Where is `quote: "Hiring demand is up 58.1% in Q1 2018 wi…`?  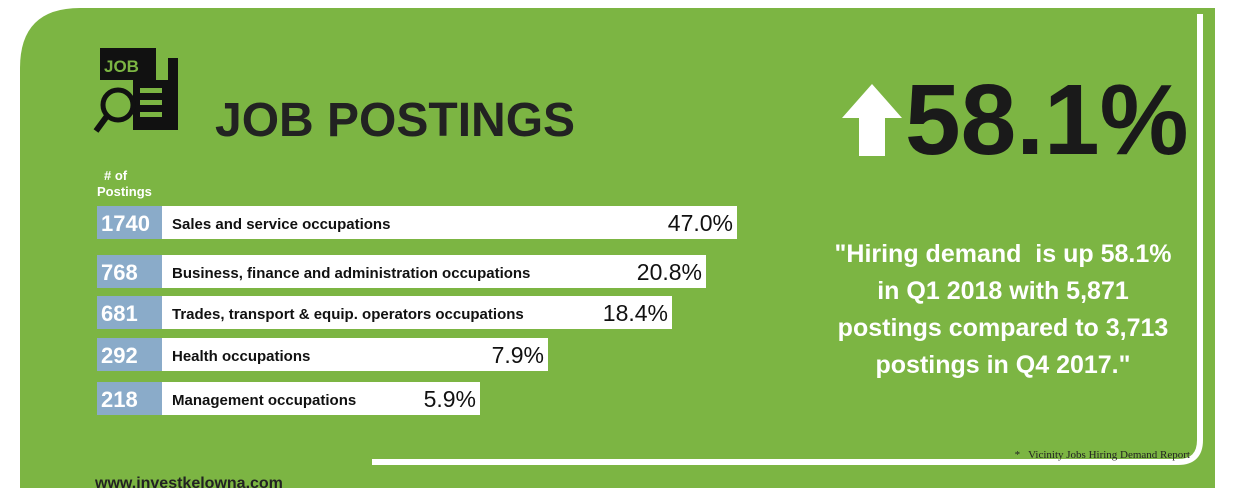 quote: "Hiring demand is up 58.1% in Q1 2018 wi… is located at coordinates (1003, 309).